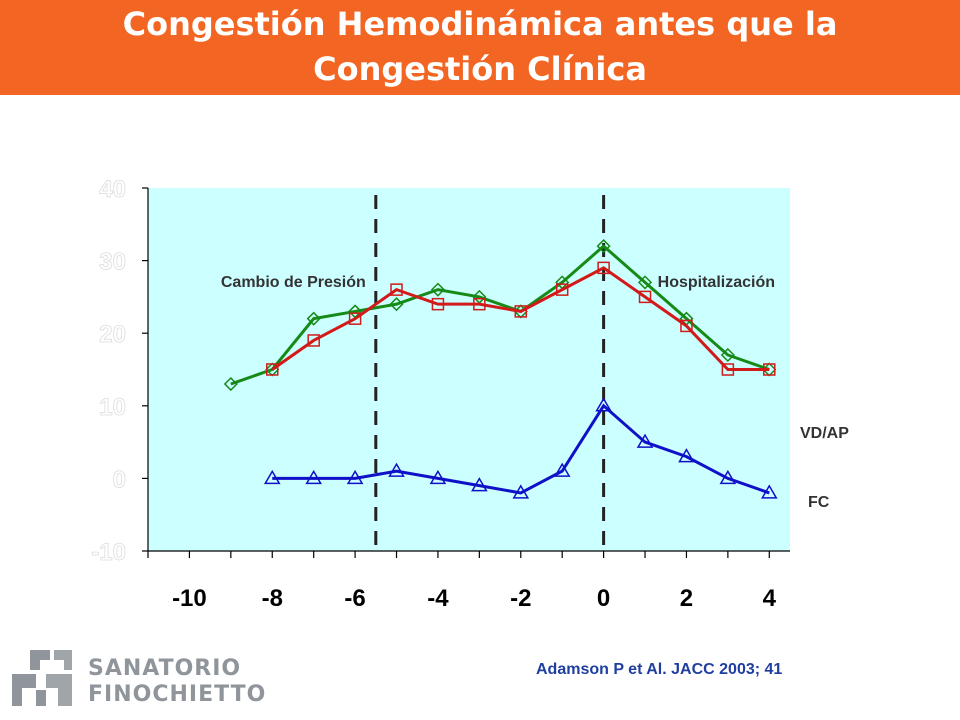 This screenshot has width=960, height=720. What do you see at coordinates (112, 262) in the screenshot?
I see `y-tick-label: 30` at bounding box center [112, 262].